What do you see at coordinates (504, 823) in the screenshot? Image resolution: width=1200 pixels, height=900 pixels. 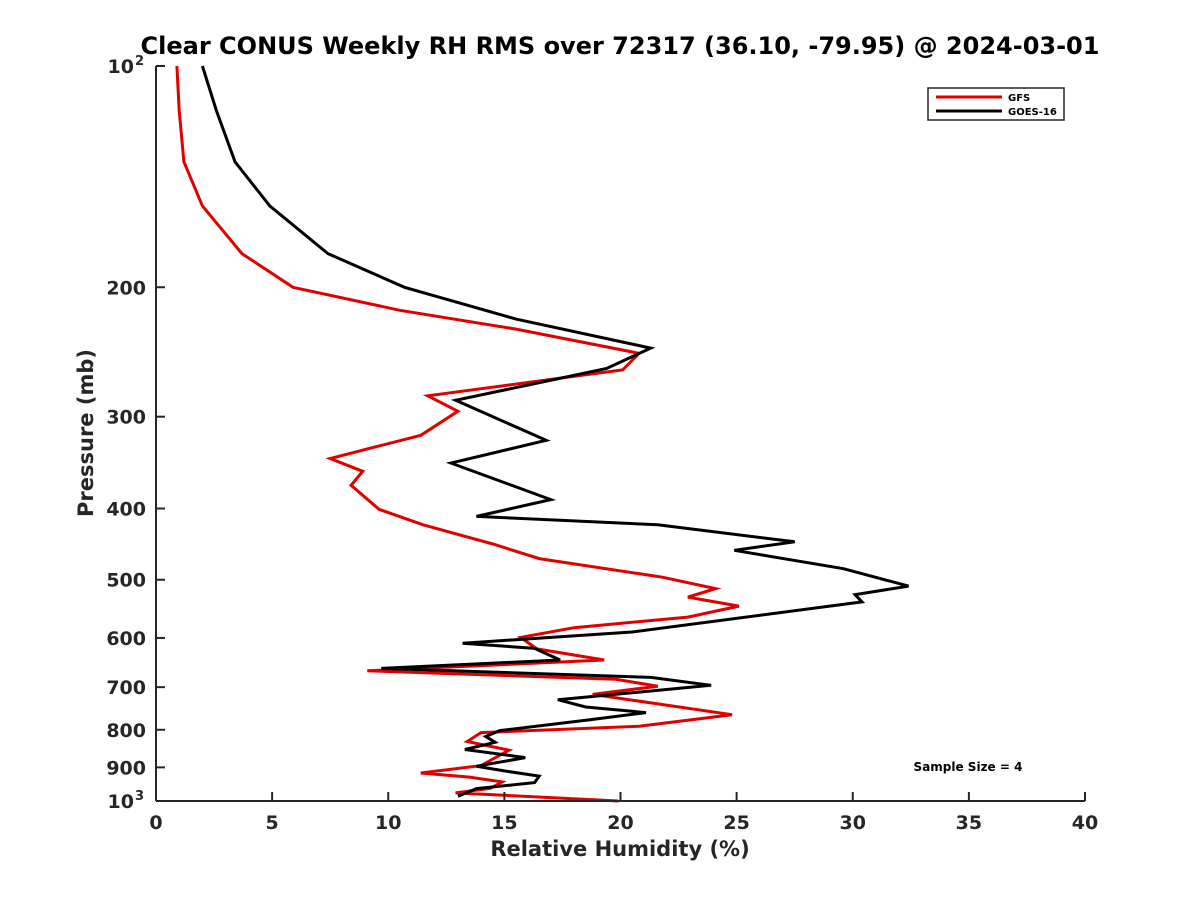 I see `x-tick-label: 15` at bounding box center [504, 823].